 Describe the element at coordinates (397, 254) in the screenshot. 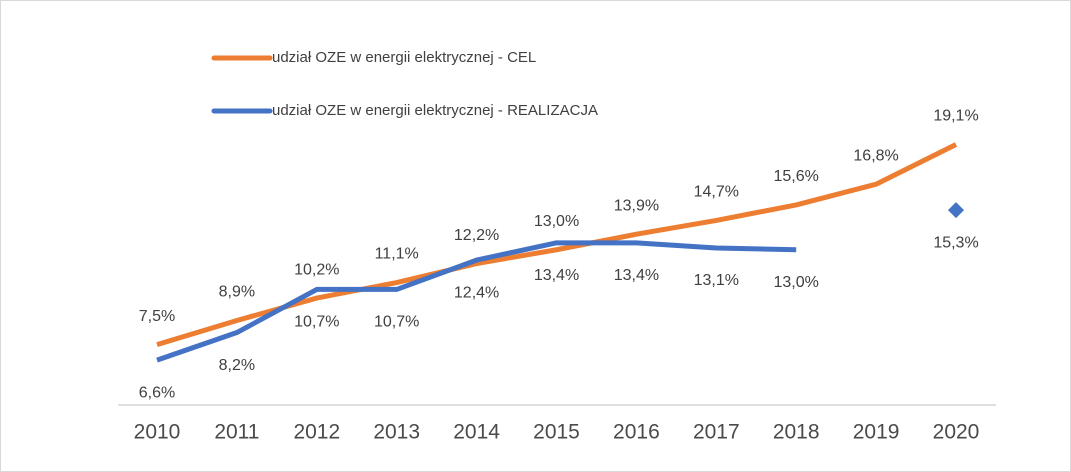

I see `data-label: 11,1%` at that location.